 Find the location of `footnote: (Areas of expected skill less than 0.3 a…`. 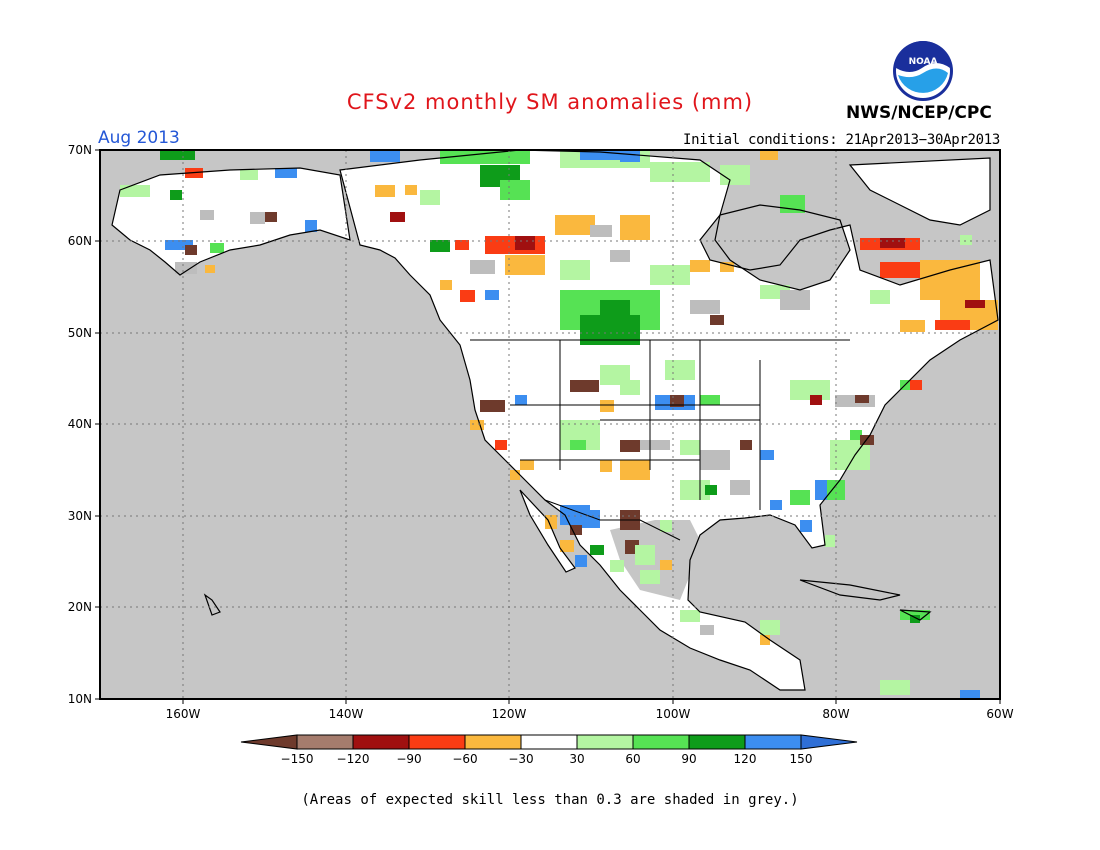

footnote: (Areas of expected skill less than 0.3 a… is located at coordinates (550, 800).